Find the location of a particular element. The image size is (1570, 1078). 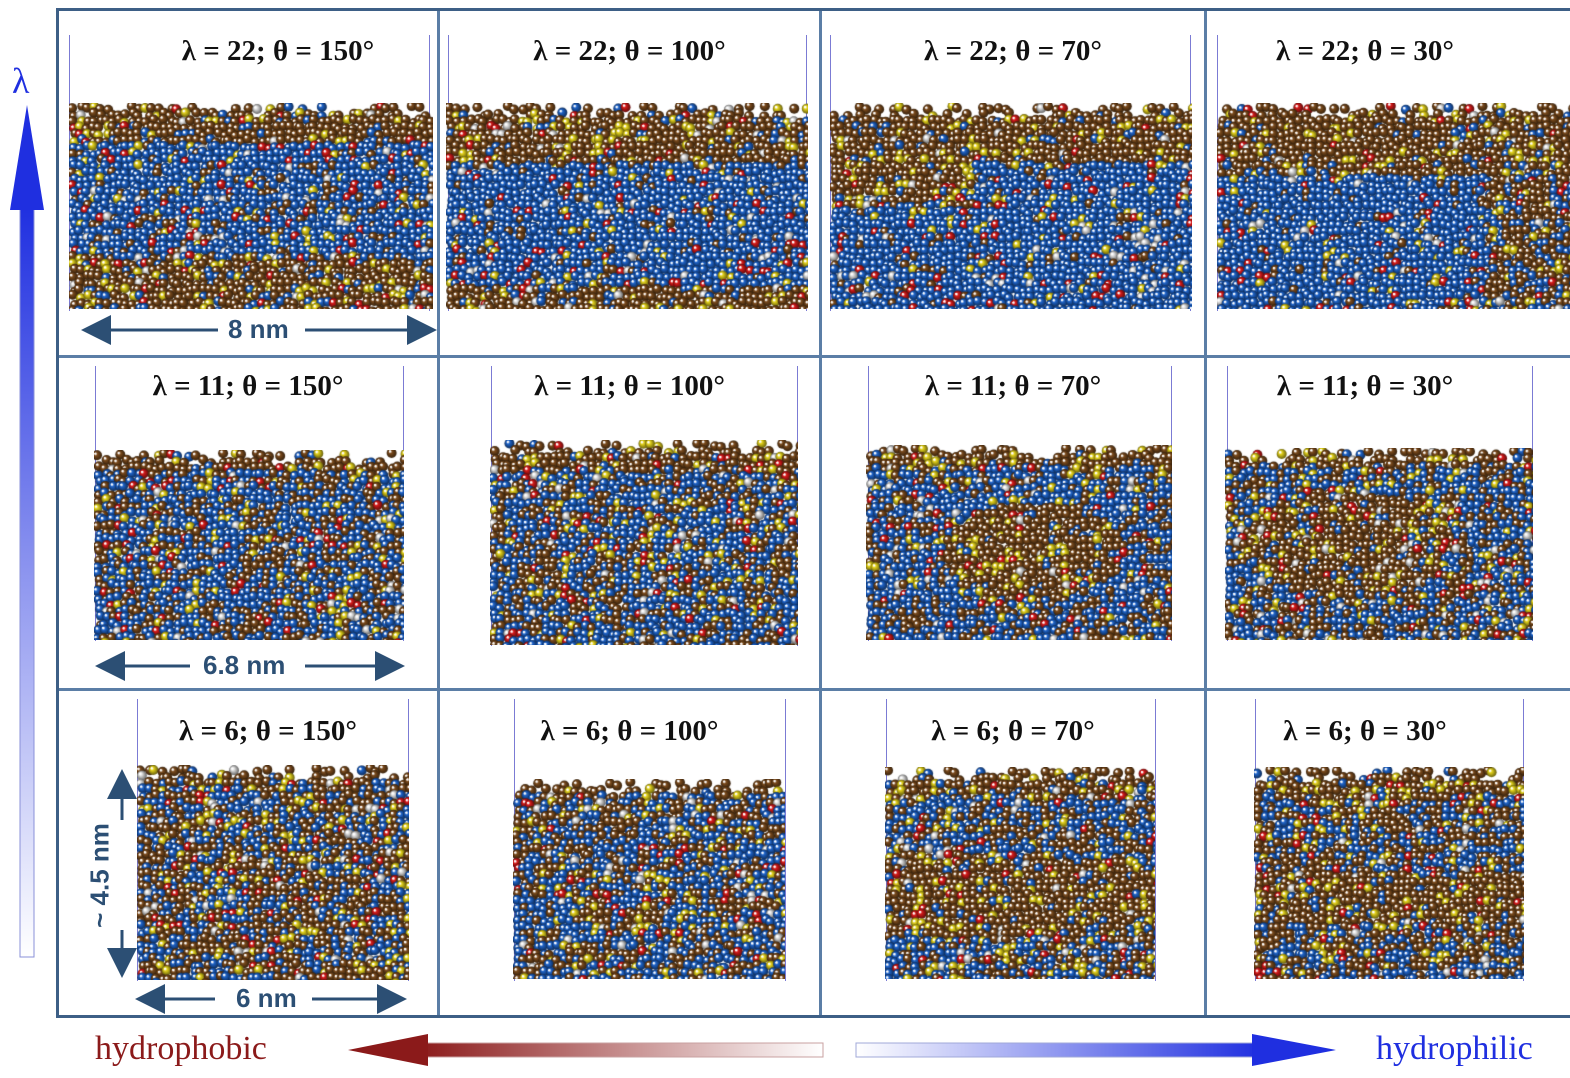

hydrophobic-arrow is located at coordinates (586, 1050).